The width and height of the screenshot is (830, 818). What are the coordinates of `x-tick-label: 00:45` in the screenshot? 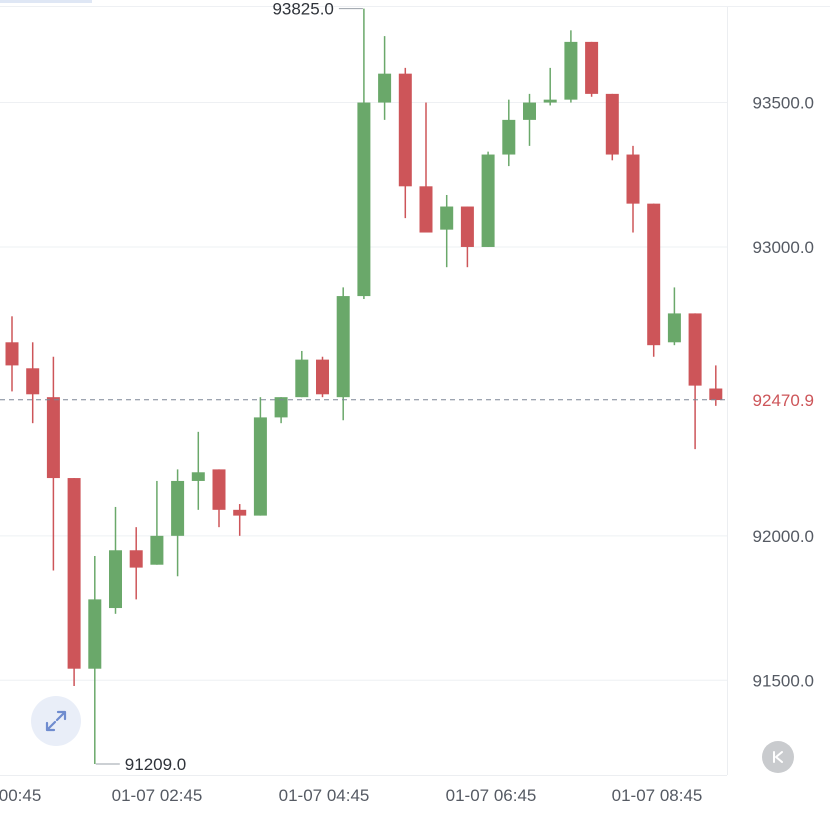 It's located at (20, 795).